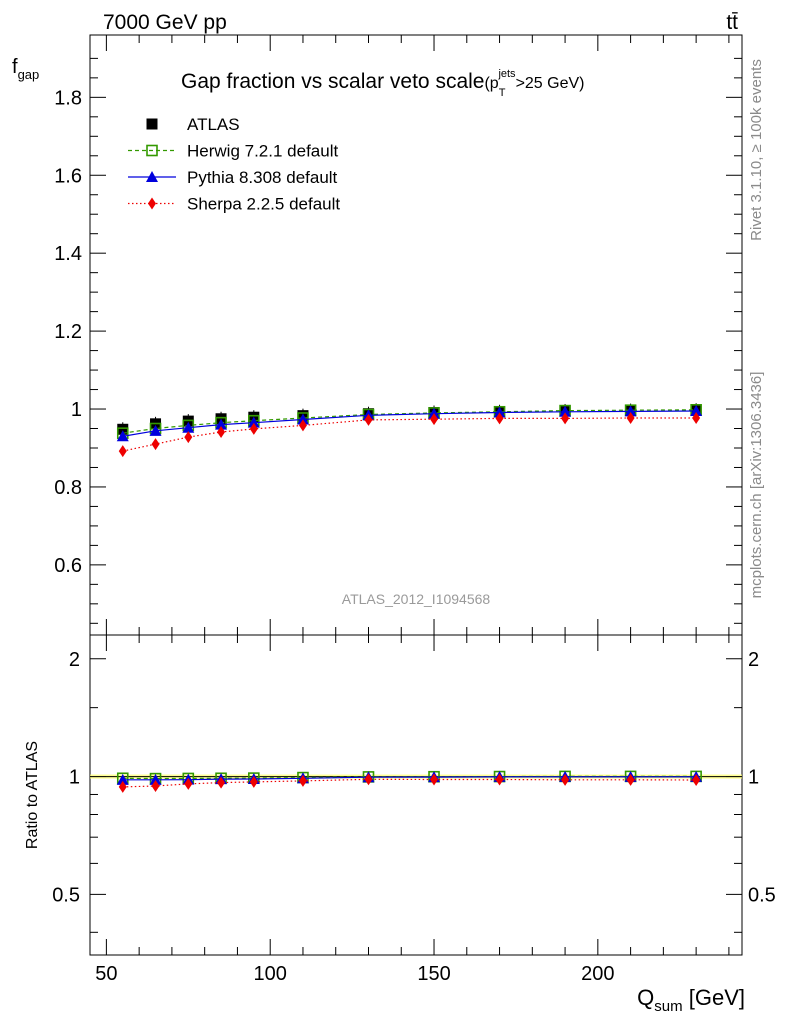  I want to click on legend-label-0: ATLAS, so click(213, 124).